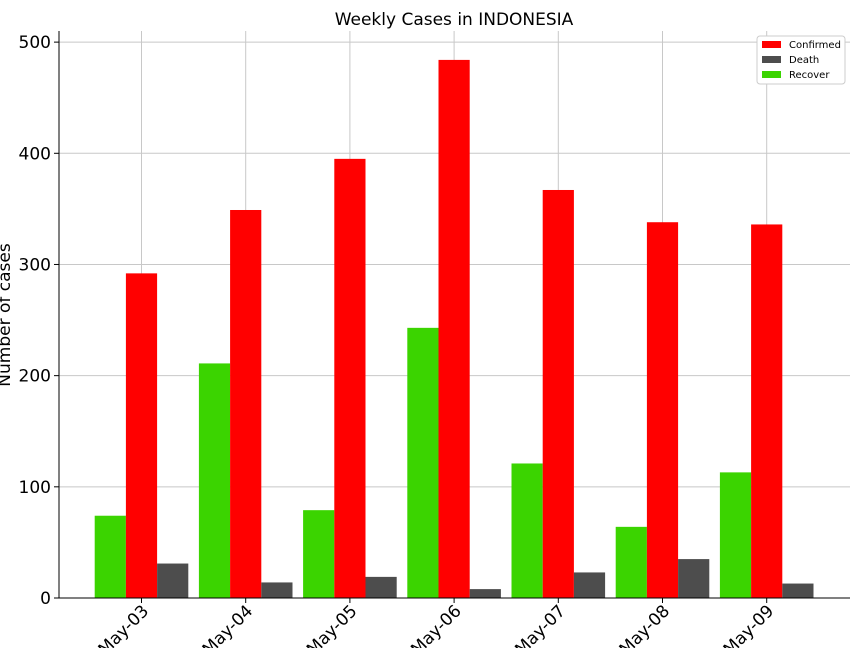 The image size is (864, 648). Describe the element at coordinates (749, 624) in the screenshot. I see `x-tick-label: May-09` at that location.